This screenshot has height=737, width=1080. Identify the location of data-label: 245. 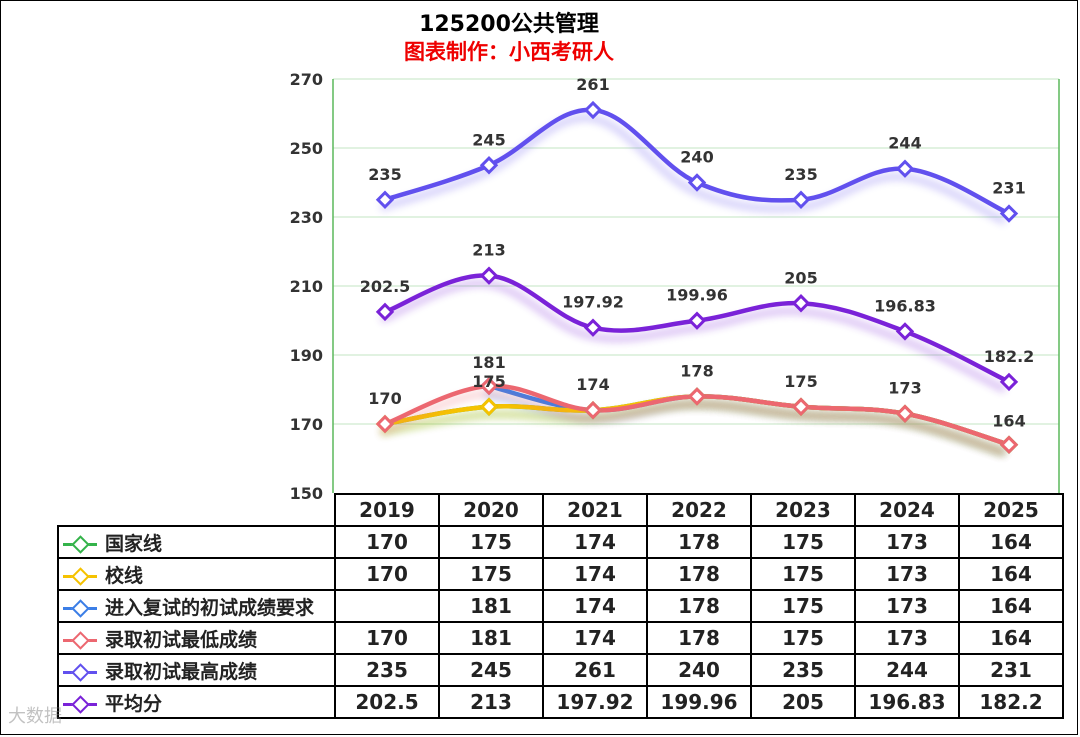
(488, 139).